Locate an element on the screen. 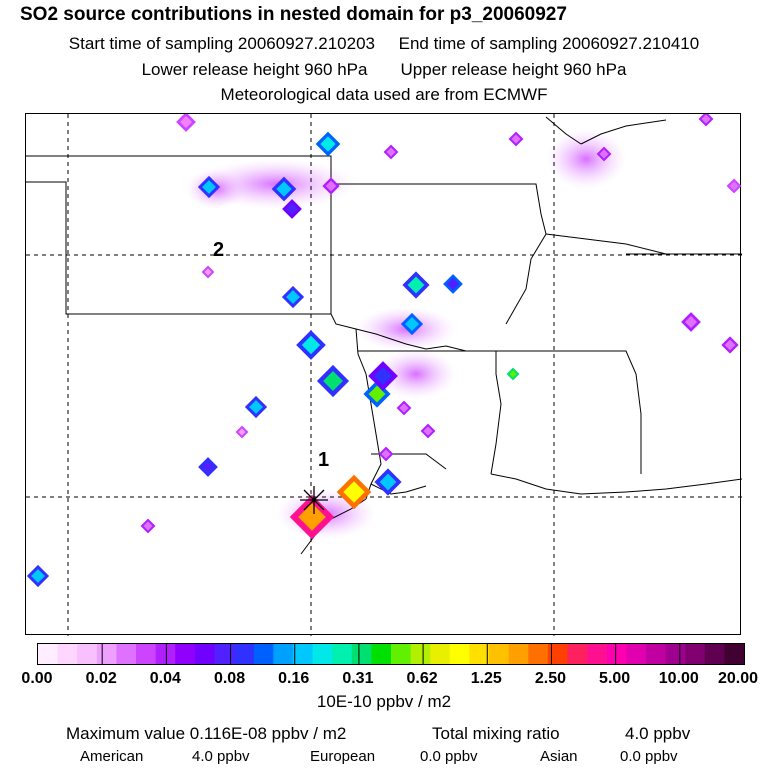 This screenshot has width=768, height=768. total-mixing-label: Total mixing ratio is located at coordinates (496, 733).